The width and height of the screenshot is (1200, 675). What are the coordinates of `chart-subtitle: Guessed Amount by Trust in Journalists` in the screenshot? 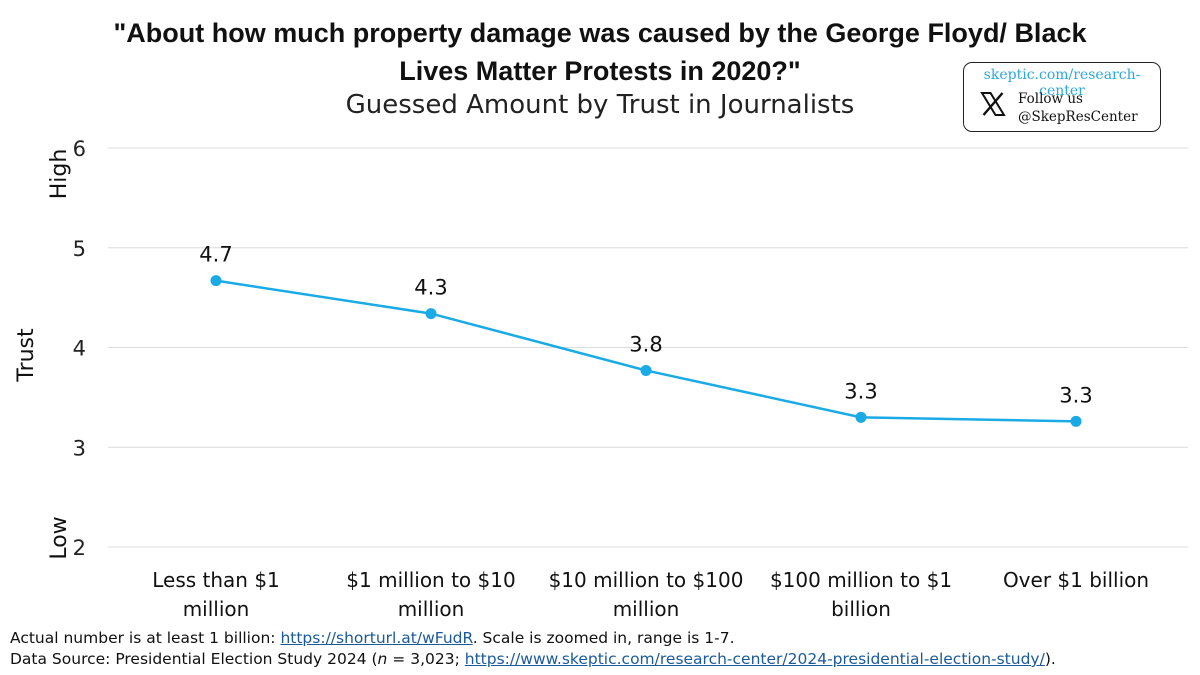 It's located at (600, 105).